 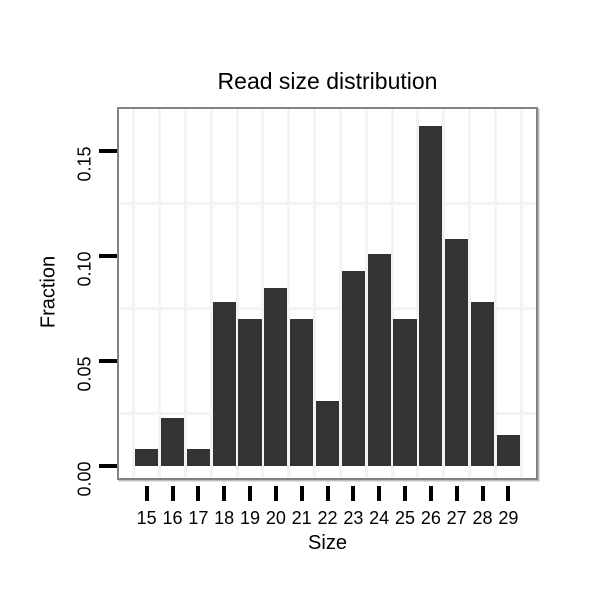 What do you see at coordinates (379, 518) in the screenshot?
I see `x-axis-tick-label: 24` at bounding box center [379, 518].